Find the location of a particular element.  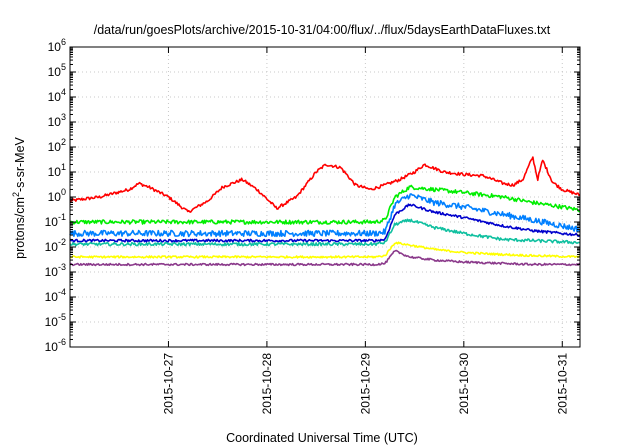

y-tick-exponent: -6 is located at coordinates (62, 342).